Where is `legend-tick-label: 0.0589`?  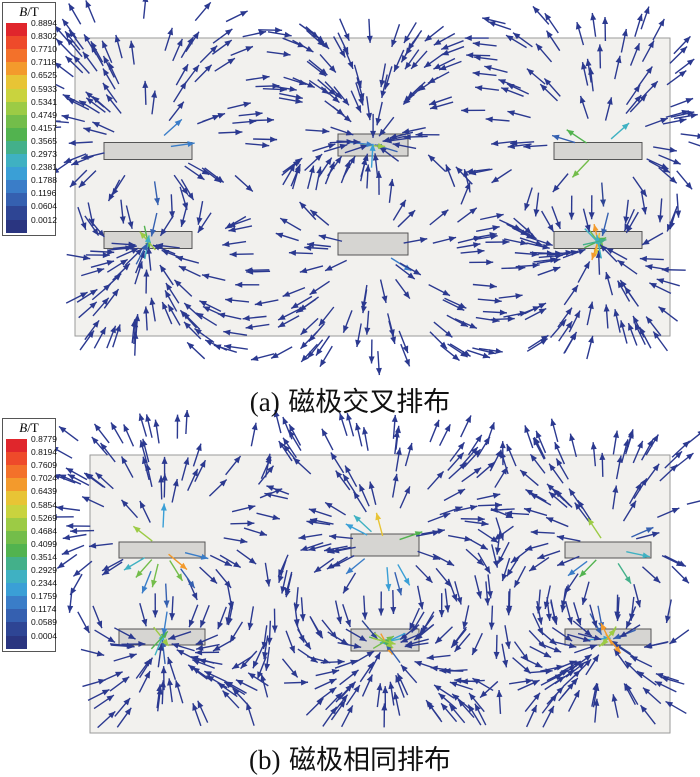
legend-tick-label: 0.0589 is located at coordinates (44, 622).